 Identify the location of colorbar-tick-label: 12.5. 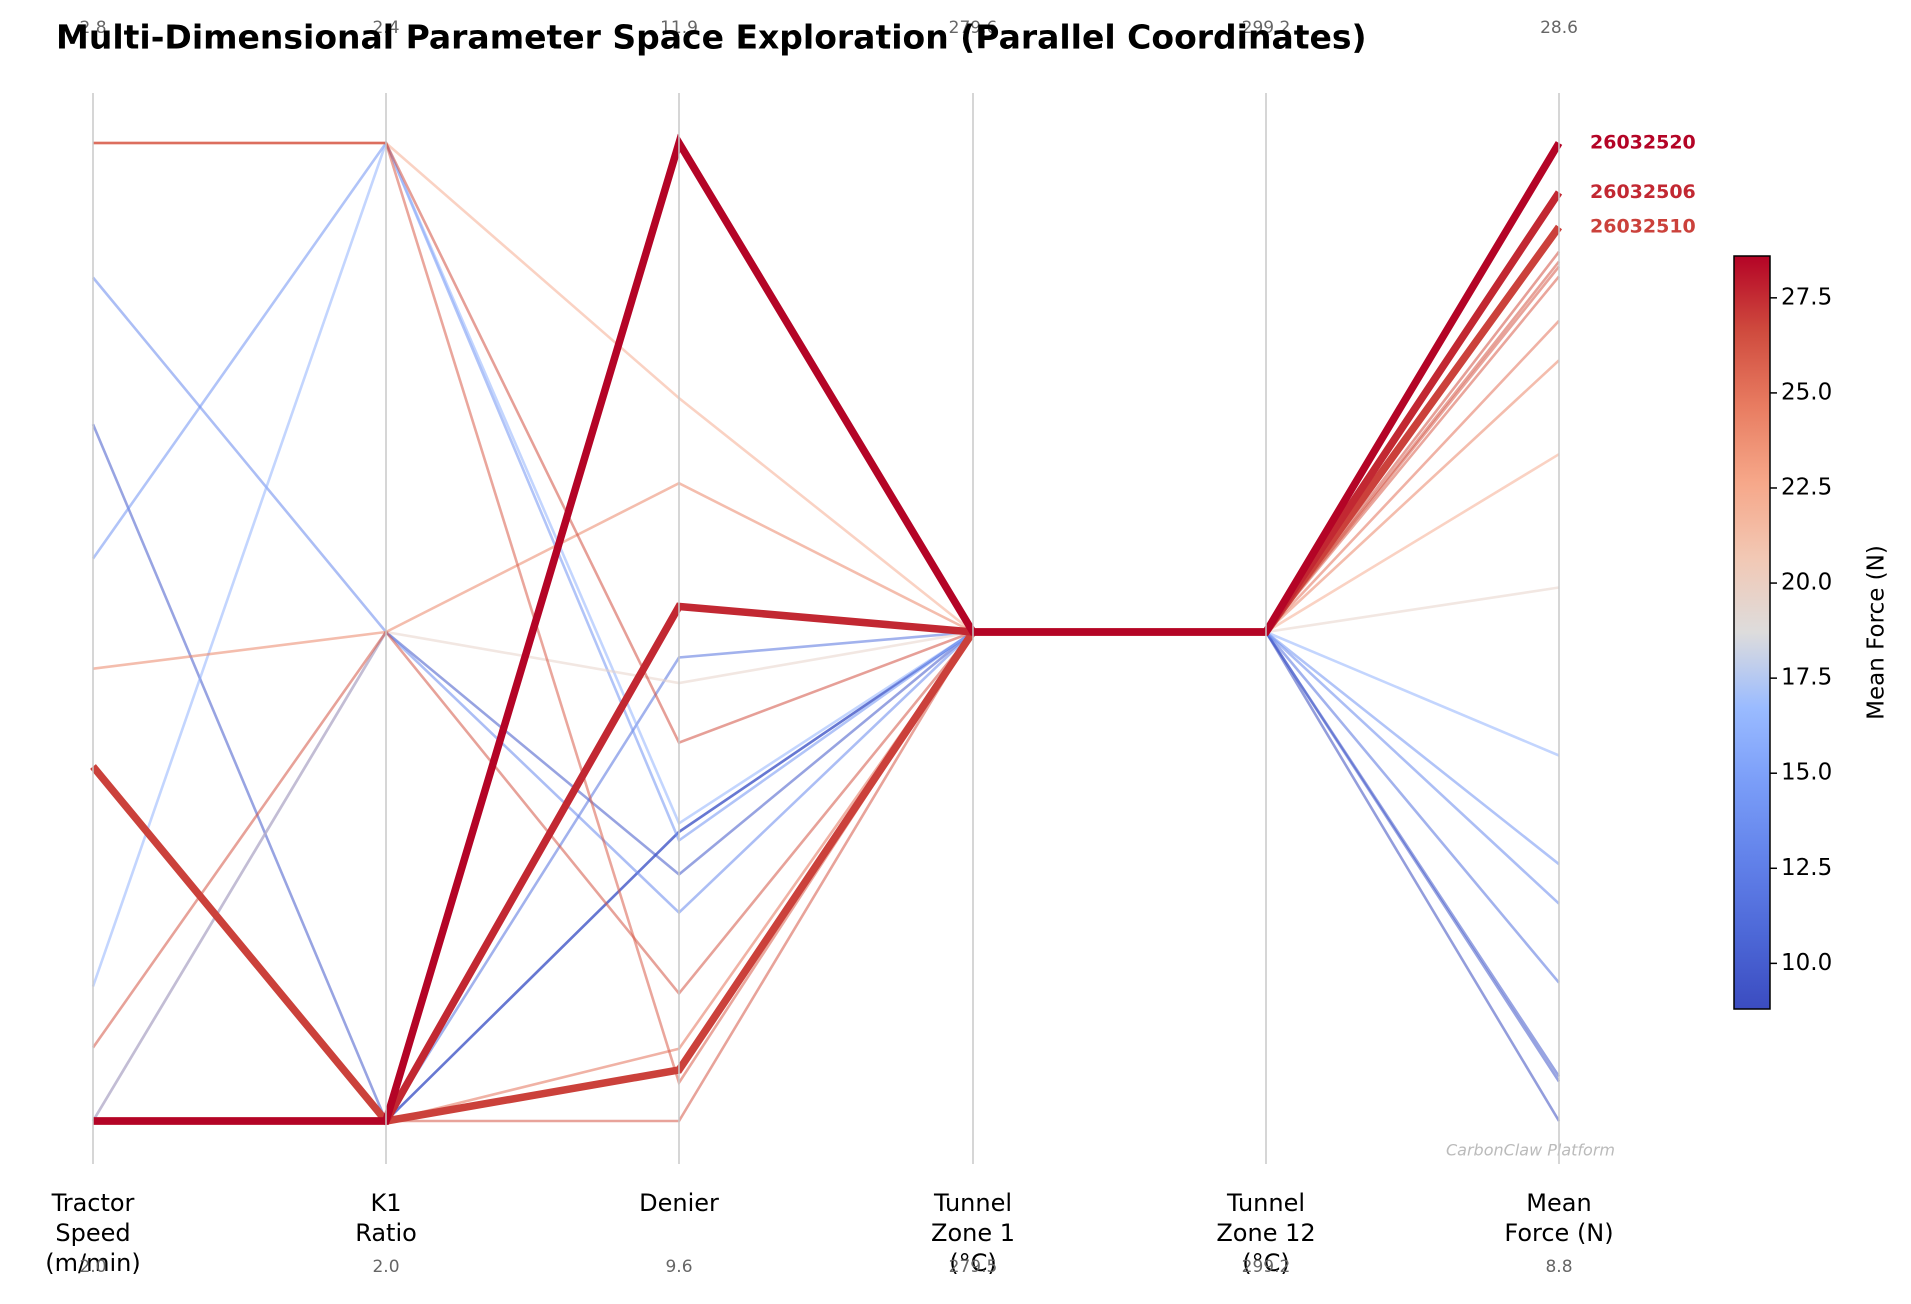
(1806, 868).